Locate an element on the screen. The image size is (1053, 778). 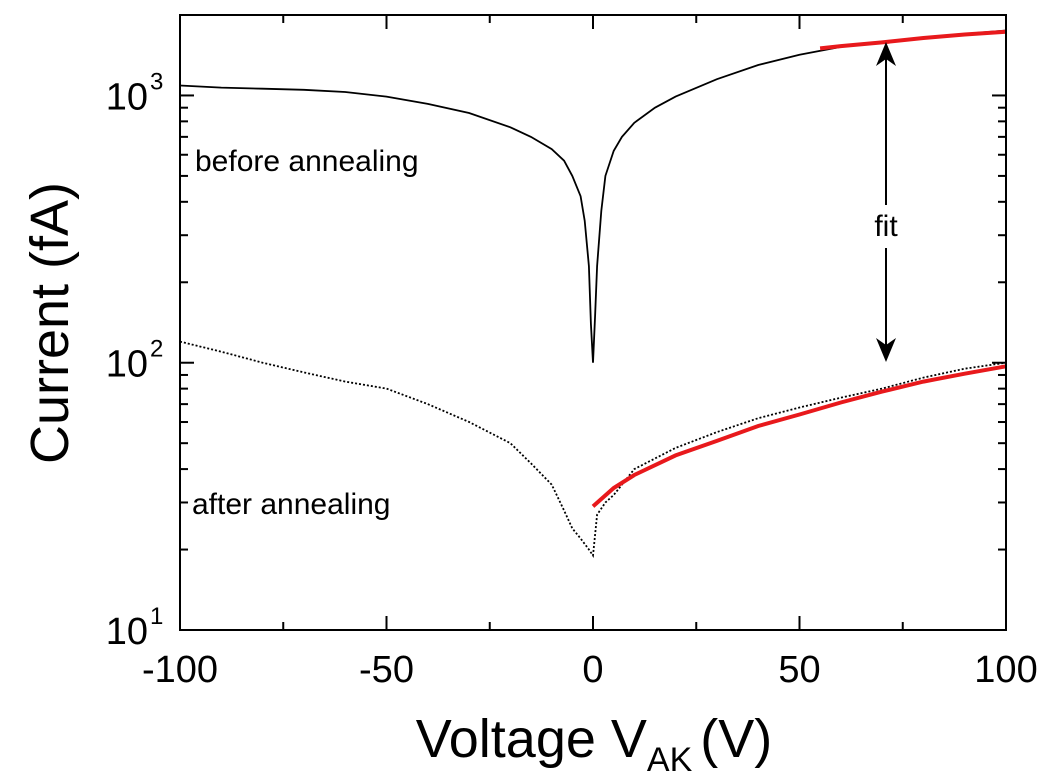
x-tick-labels: -100 -50 0 50 100 is located at coordinates (590, 670).